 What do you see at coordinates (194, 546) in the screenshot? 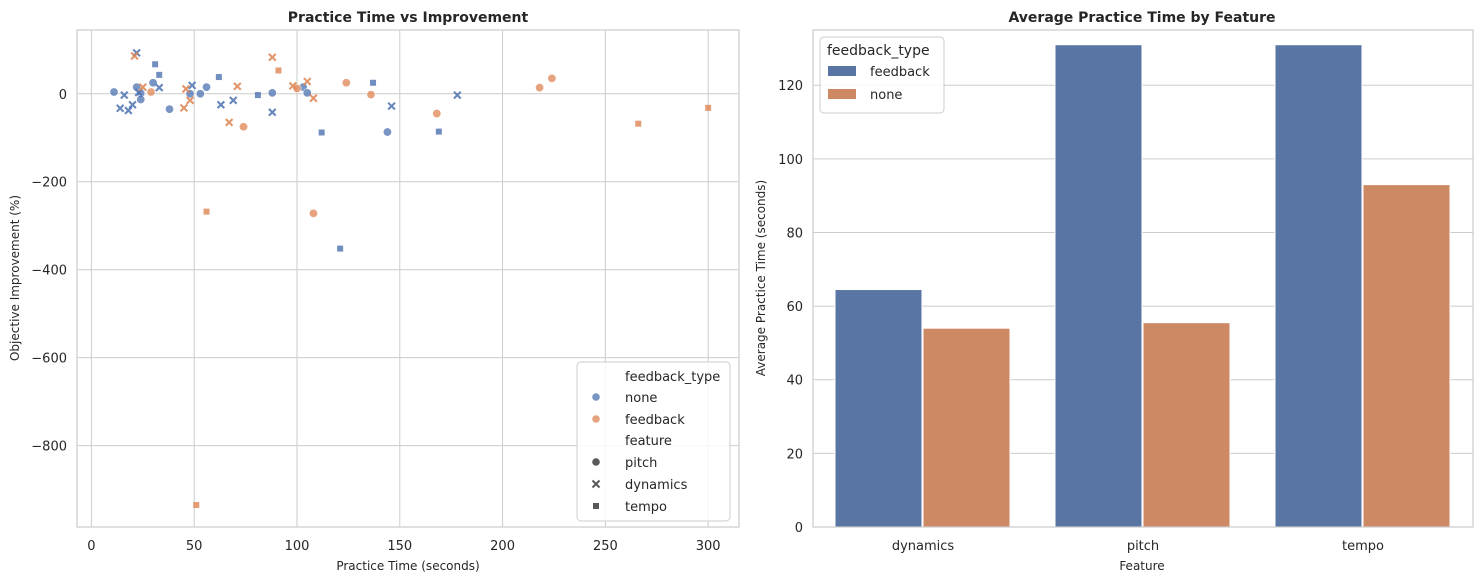
I see `scatter-xtick-label: 50` at bounding box center [194, 546].